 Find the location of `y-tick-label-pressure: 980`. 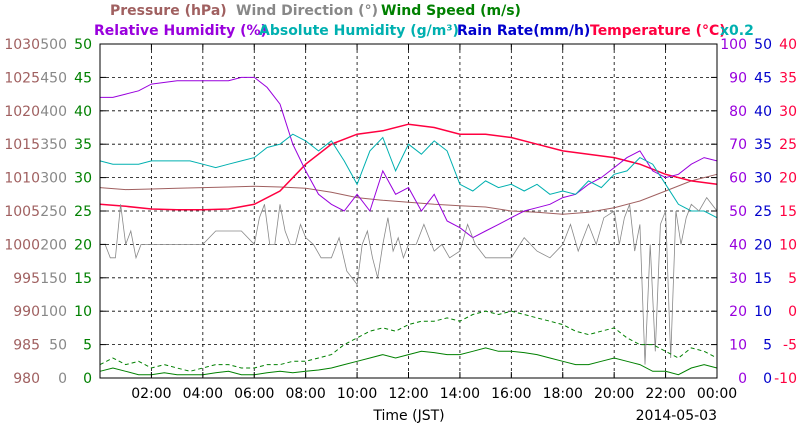

y-tick-label-pressure: 980 is located at coordinates (26, 379).